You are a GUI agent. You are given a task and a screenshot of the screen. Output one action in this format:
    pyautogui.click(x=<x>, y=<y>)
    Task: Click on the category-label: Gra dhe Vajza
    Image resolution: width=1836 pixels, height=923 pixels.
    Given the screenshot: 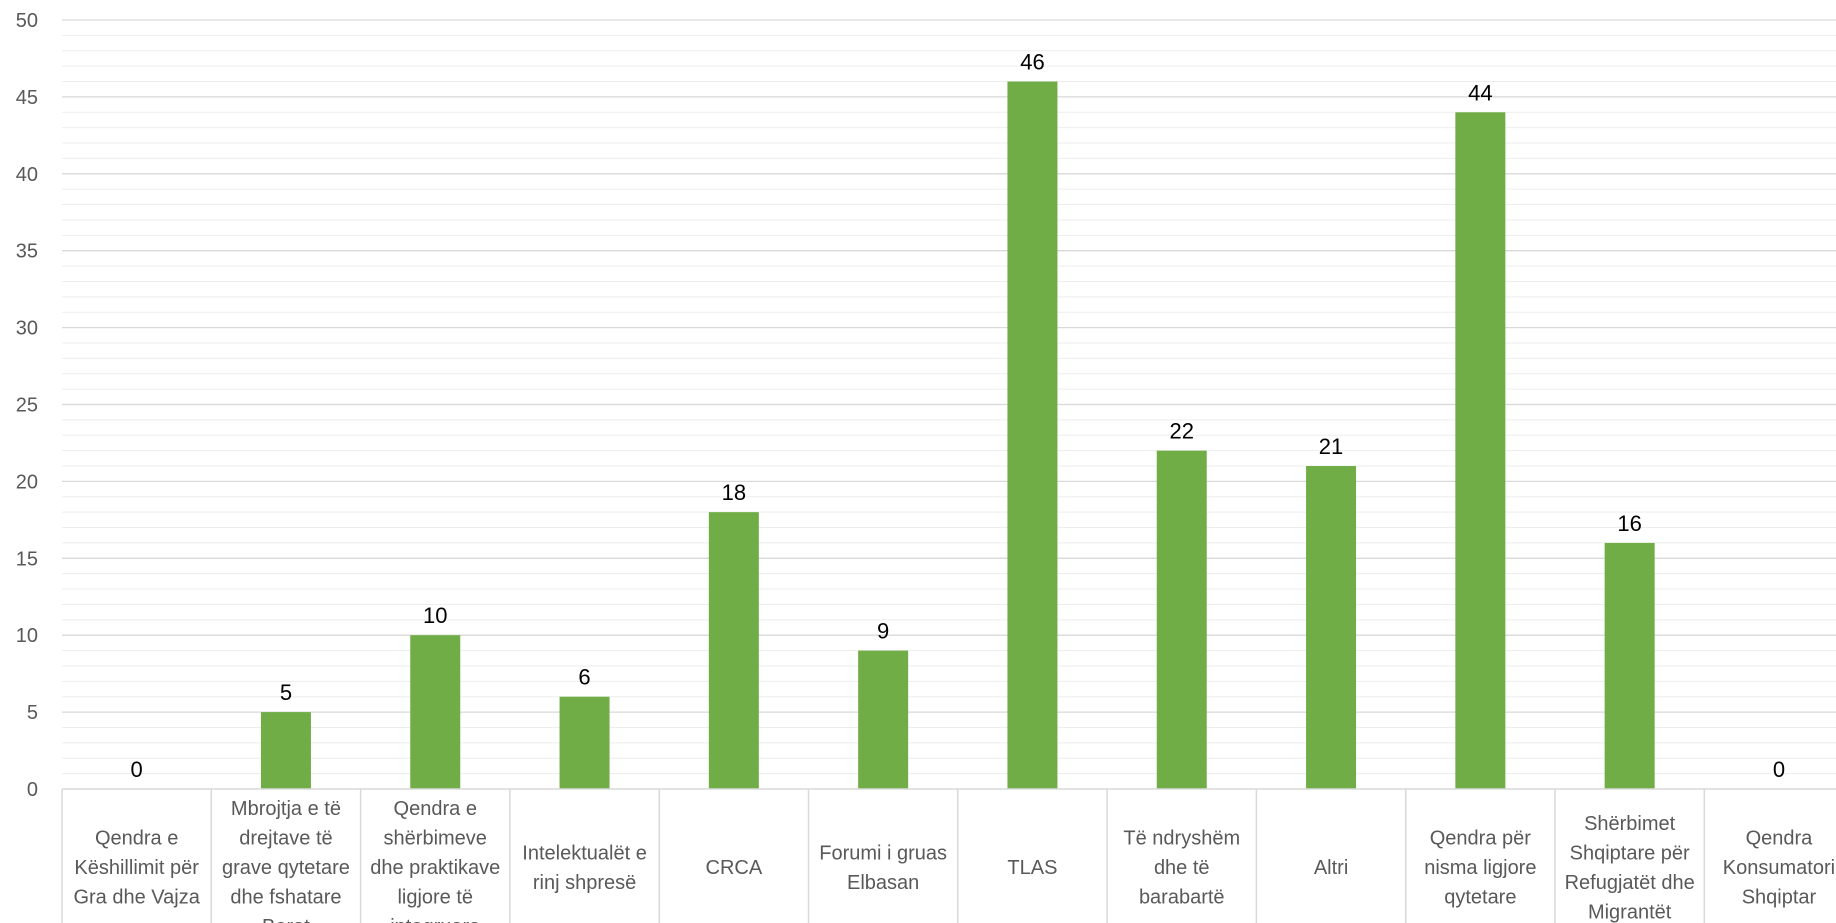 What is the action you would take?
    pyautogui.click(x=136, y=898)
    